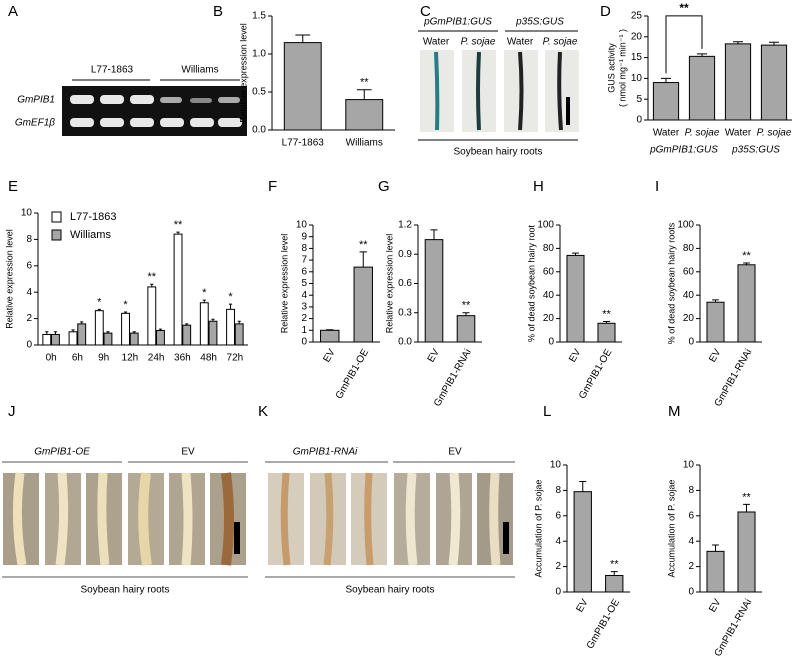 The height and width of the screenshot is (659, 798). What do you see at coordinates (325, 452) in the screenshot?
I see `group-label: GmPIB1-RNAi` at bounding box center [325, 452].